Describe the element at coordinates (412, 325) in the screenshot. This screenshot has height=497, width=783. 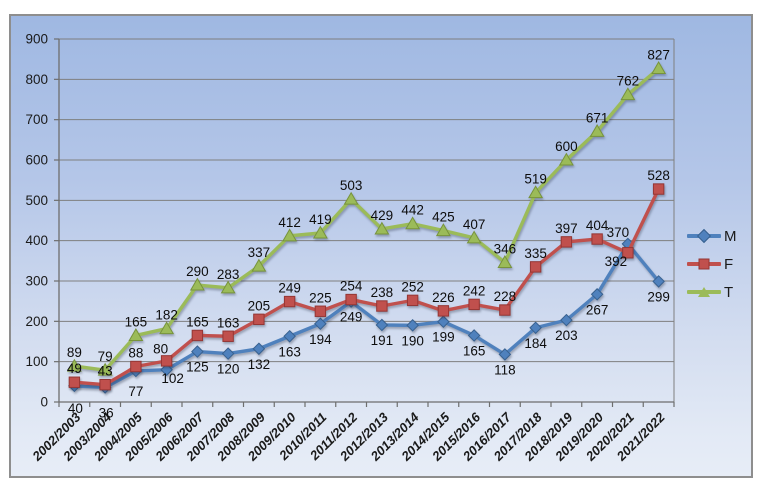
I see `marker-M-2013/2014` at that location.